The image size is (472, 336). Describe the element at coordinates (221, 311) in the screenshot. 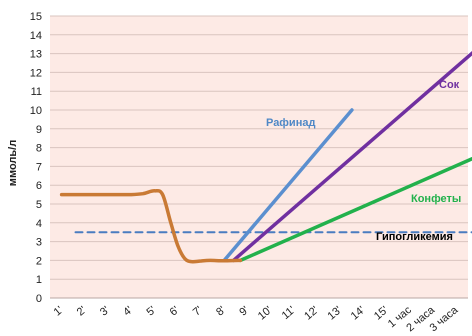

I see `x-tick-label: 8'` at that location.